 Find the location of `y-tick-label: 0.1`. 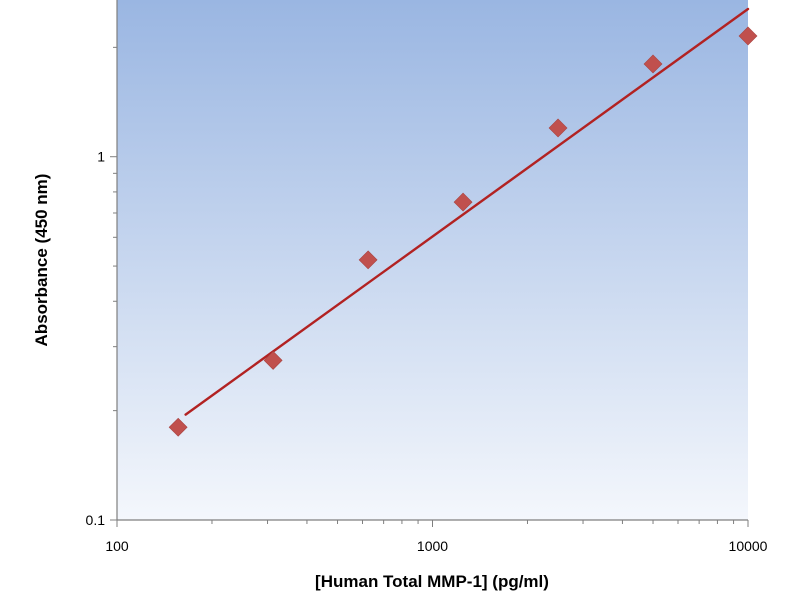

y-tick-label: 0.1 is located at coordinates (96, 520).